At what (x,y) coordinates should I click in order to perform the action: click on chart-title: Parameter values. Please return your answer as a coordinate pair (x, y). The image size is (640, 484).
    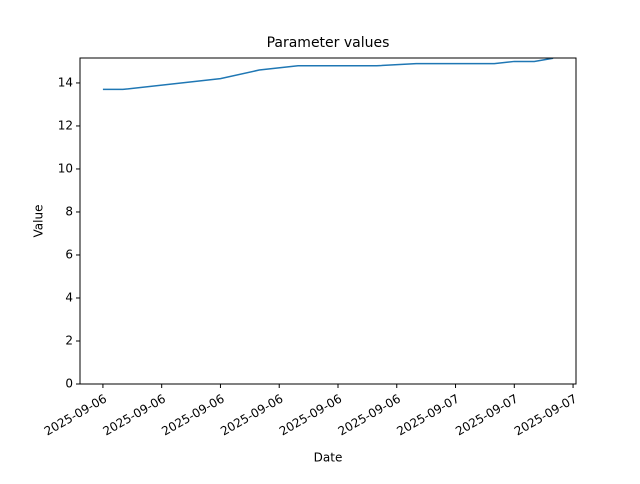
    Looking at the image, I should click on (328, 43).